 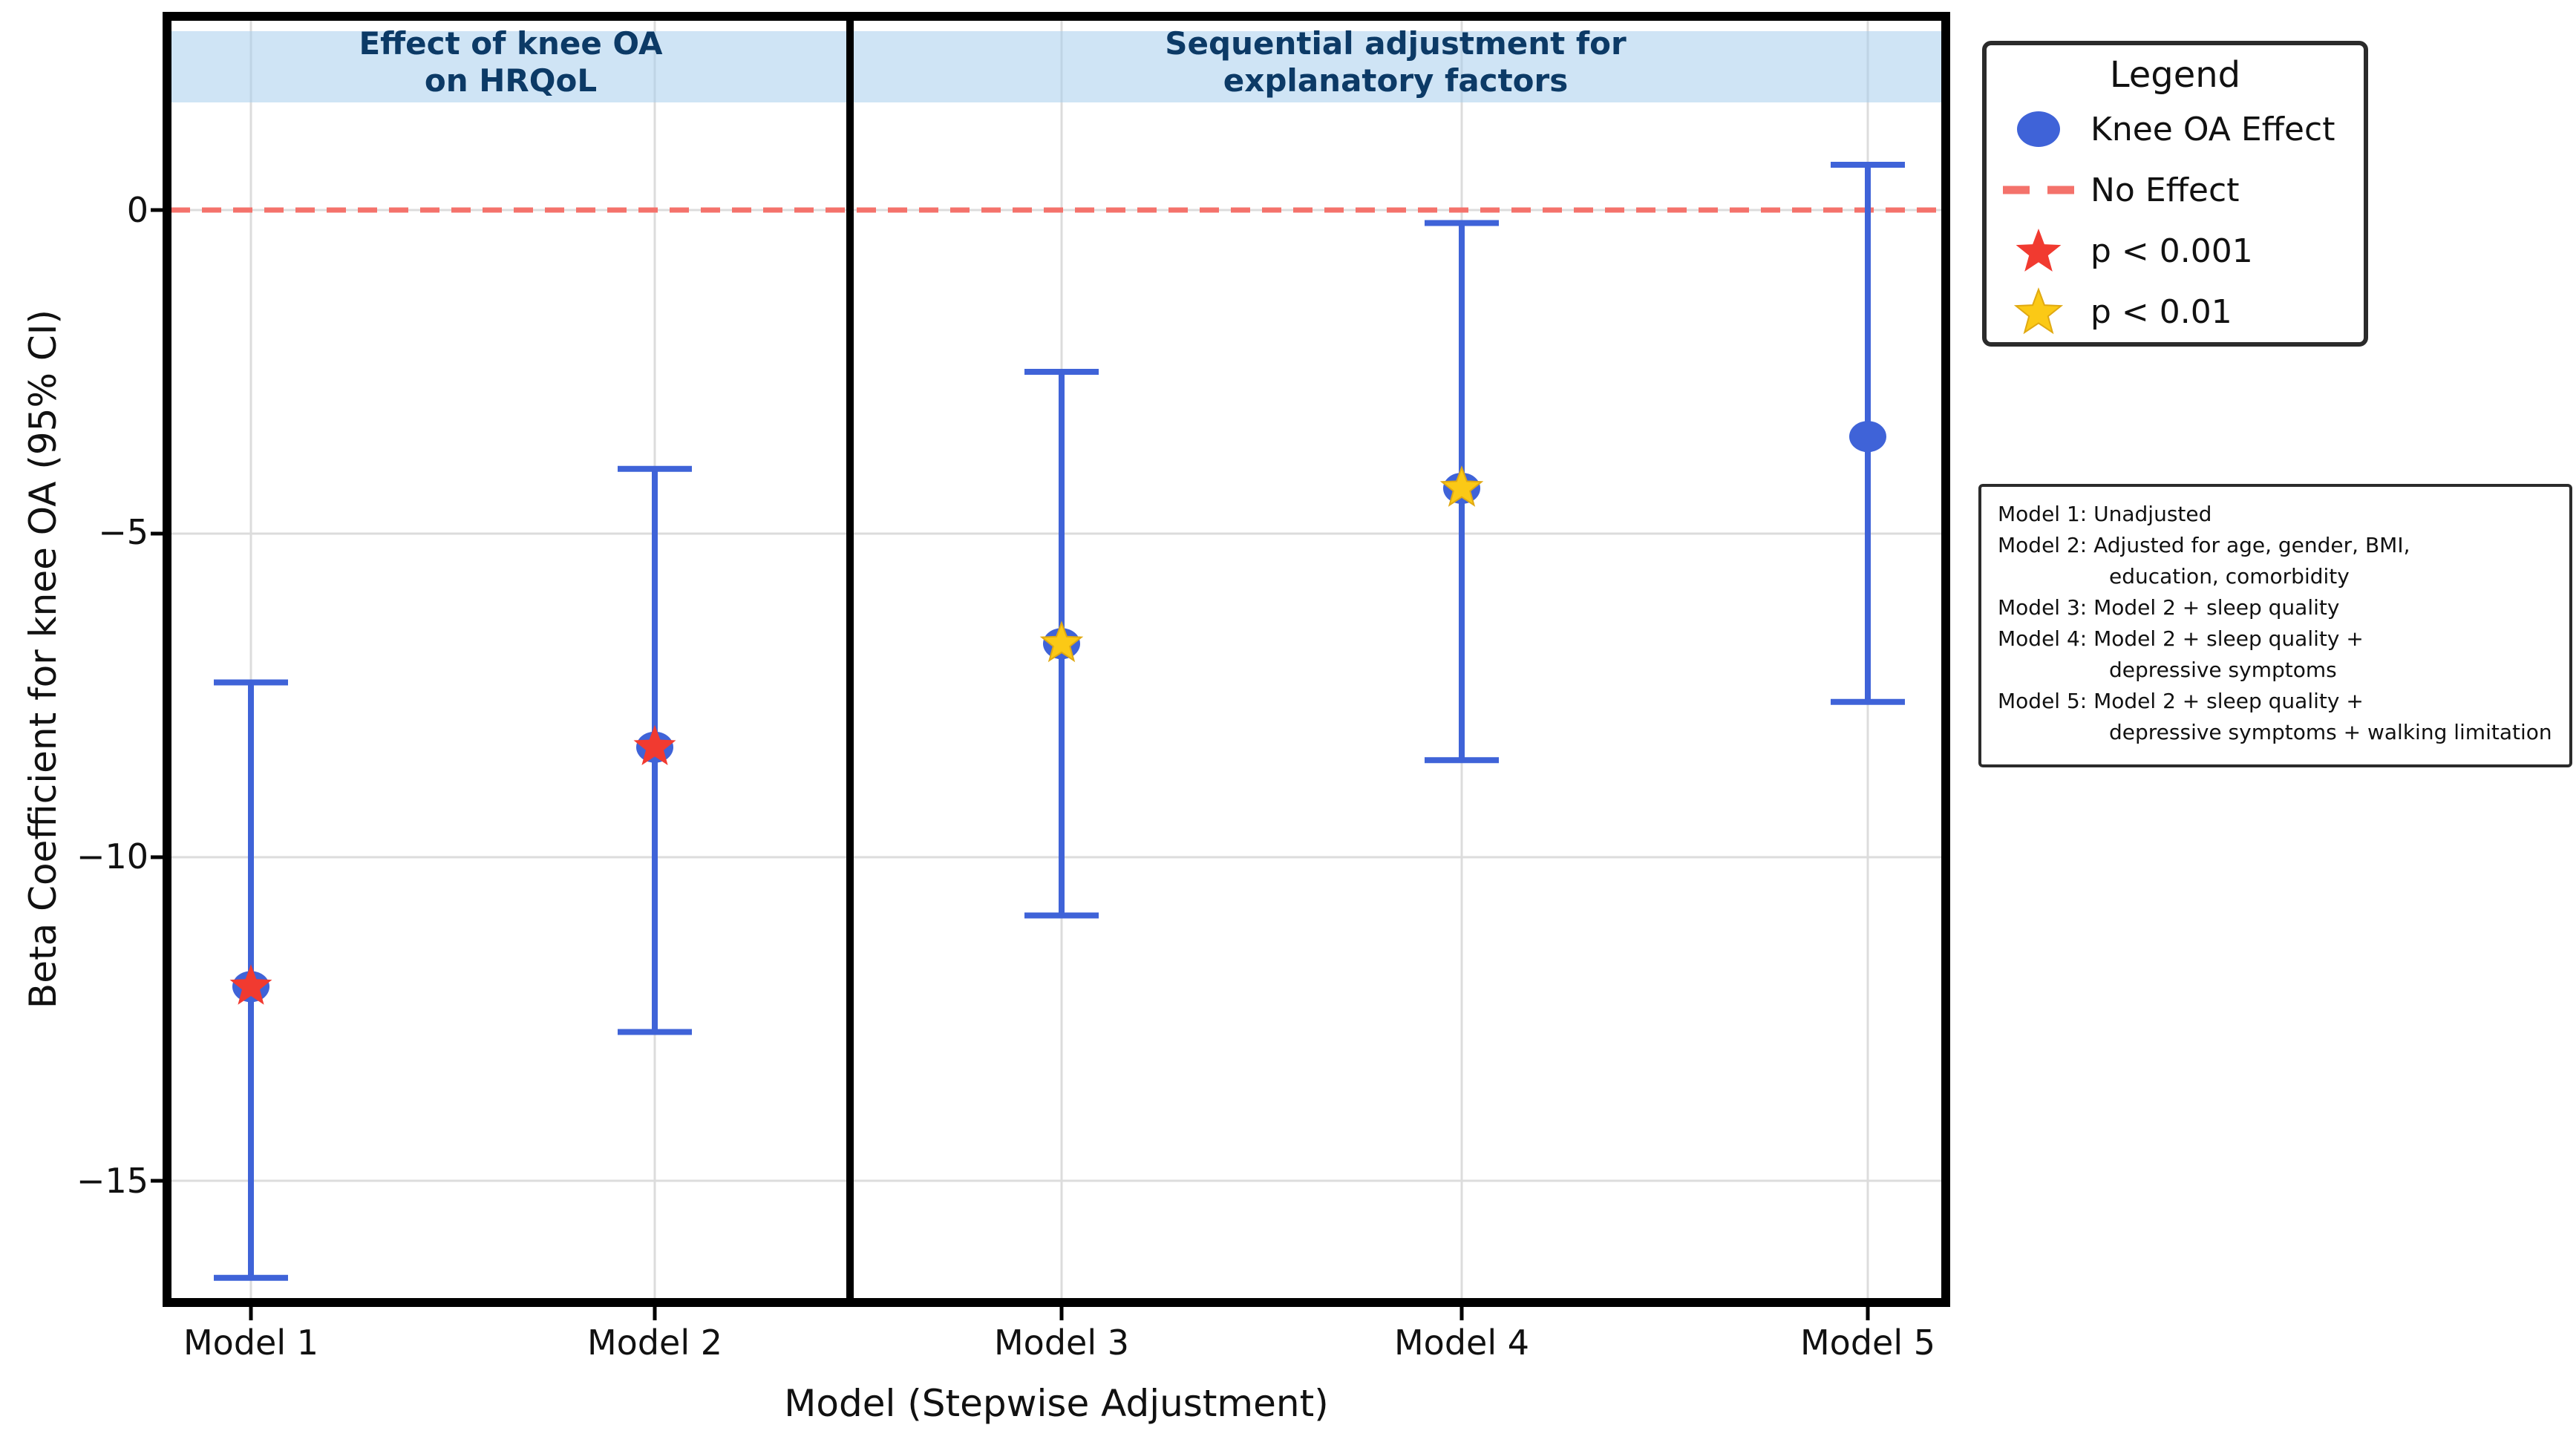 What do you see at coordinates (1061, 1343) in the screenshot?
I see `x-tick-model3: Model 3` at bounding box center [1061, 1343].